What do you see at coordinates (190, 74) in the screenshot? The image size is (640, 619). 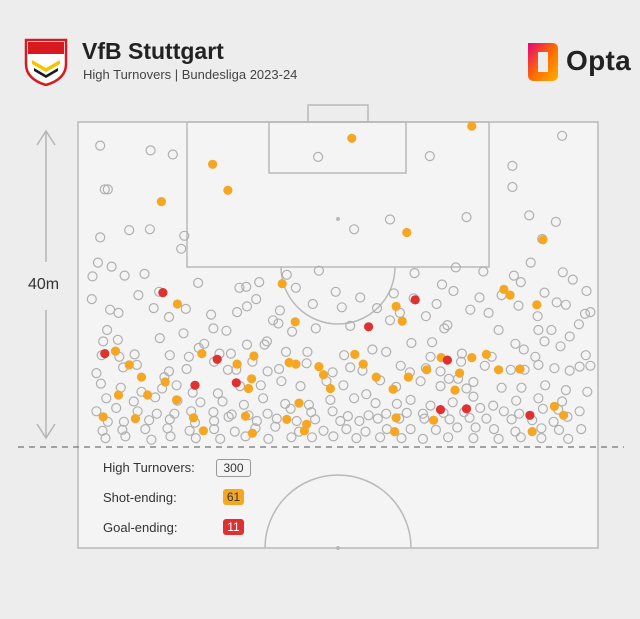 I see `page-subtitle: High Turnovers | Bundesliga 2023-24` at bounding box center [190, 74].